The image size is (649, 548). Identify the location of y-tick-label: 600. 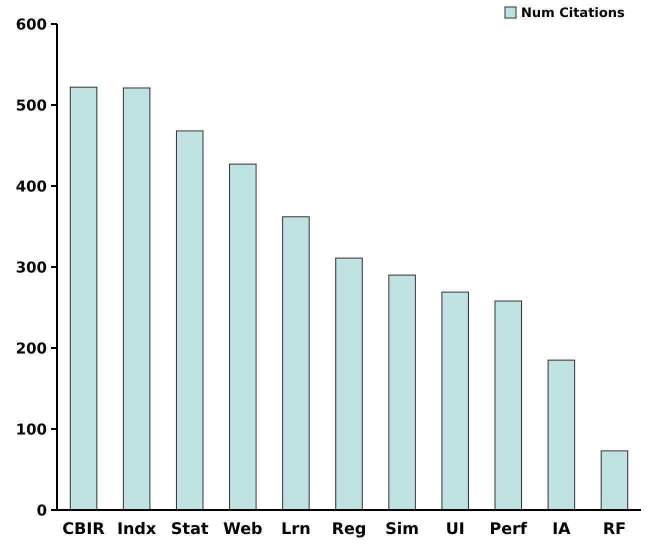
(31, 24).